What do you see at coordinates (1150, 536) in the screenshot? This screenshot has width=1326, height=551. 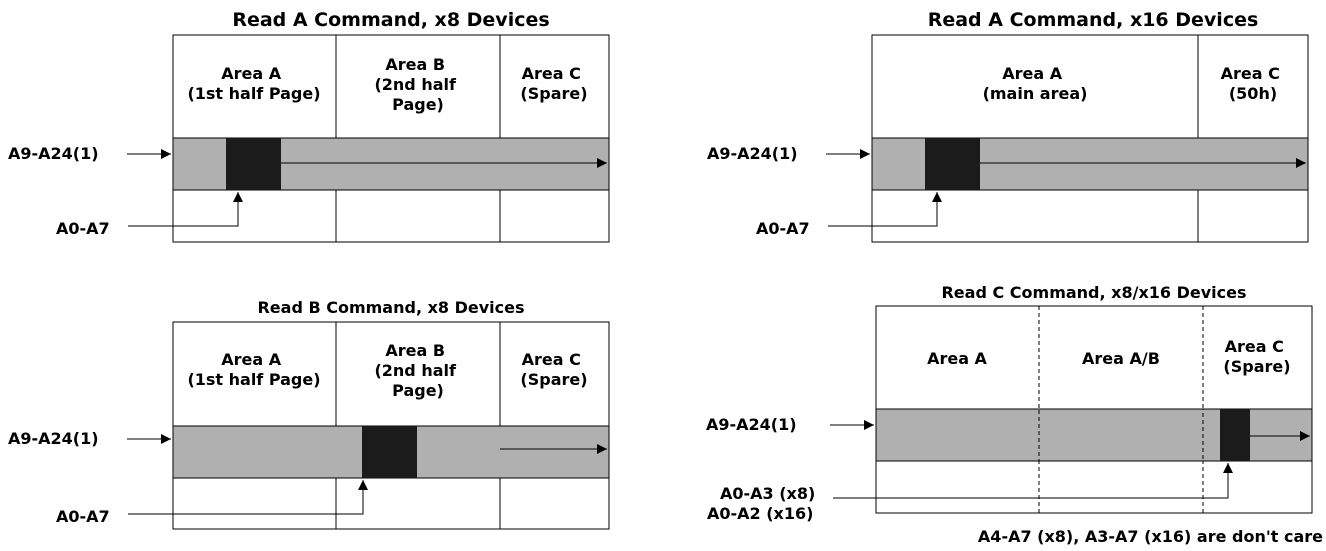 I see `dont-care-note: A4-A7 (x8), A3-A7 (x16) are don't care` at bounding box center [1150, 536].